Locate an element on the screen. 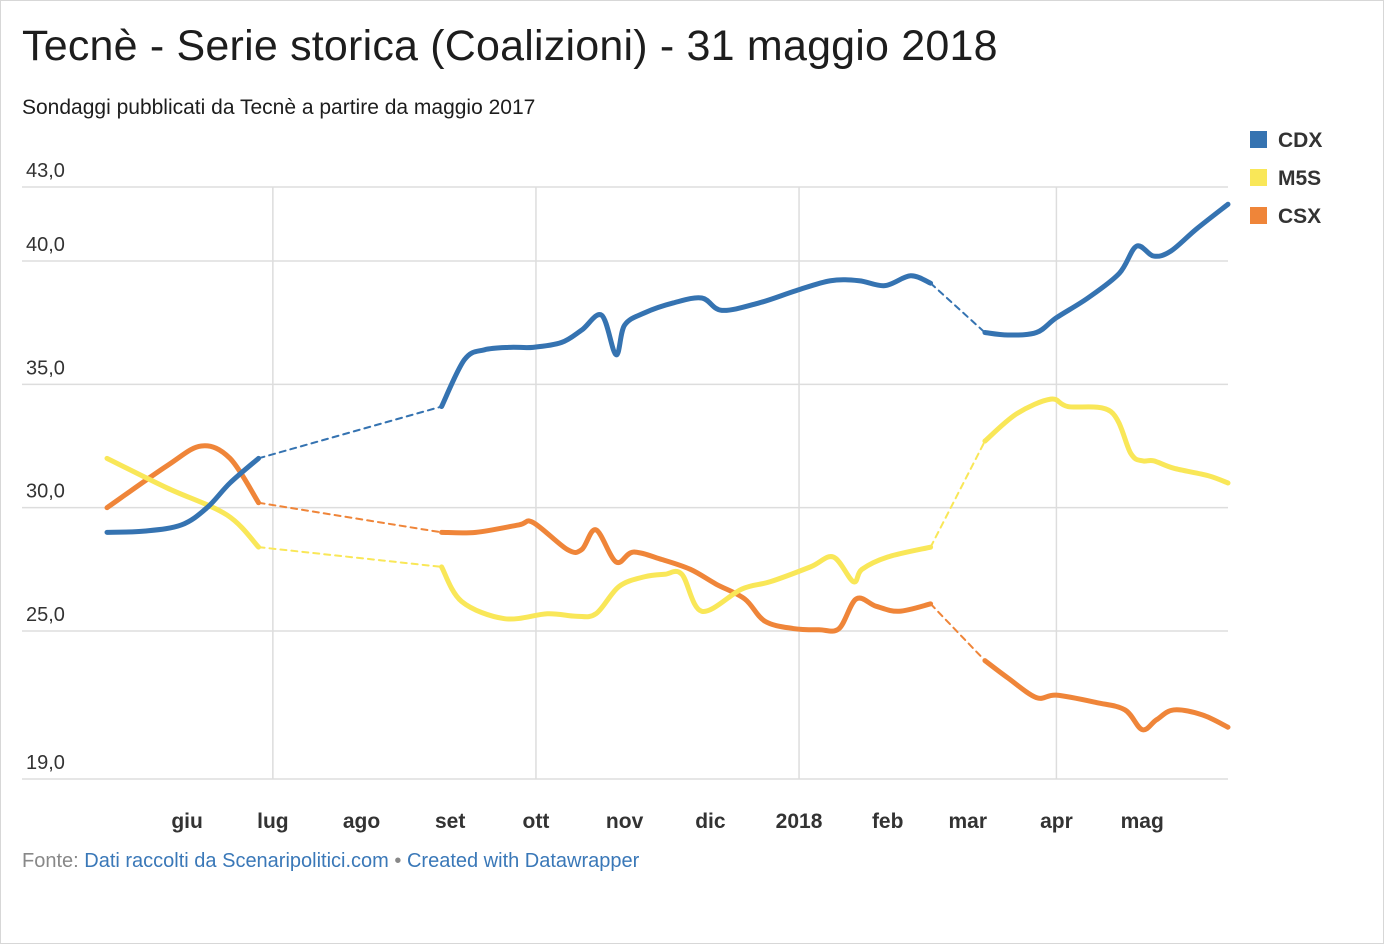  x-tick-label: ott is located at coordinates (536, 821).